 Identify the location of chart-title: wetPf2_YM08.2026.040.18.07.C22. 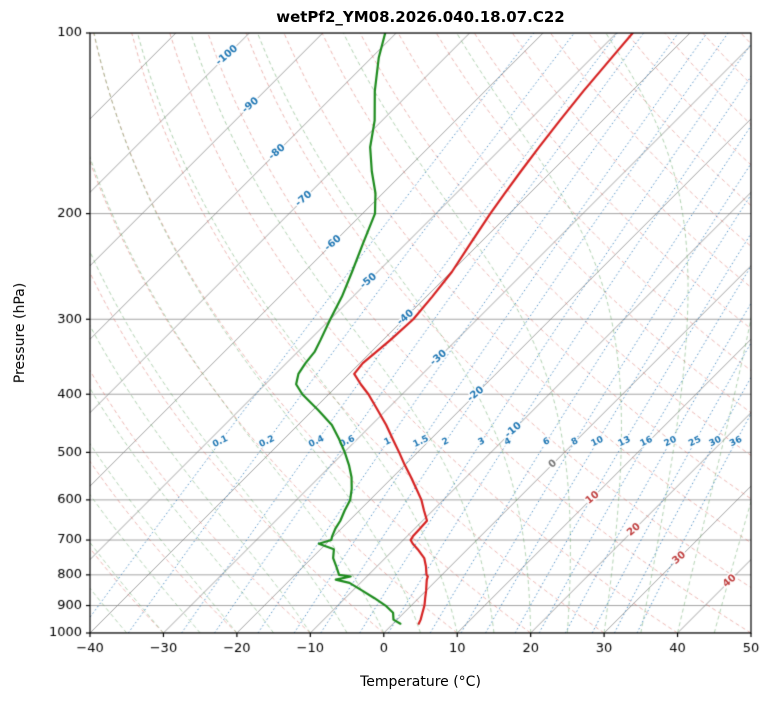
(420, 17).